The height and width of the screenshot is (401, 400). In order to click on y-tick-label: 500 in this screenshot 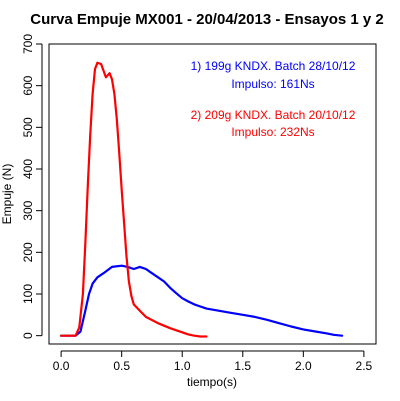, I will do `click(28, 127)`.